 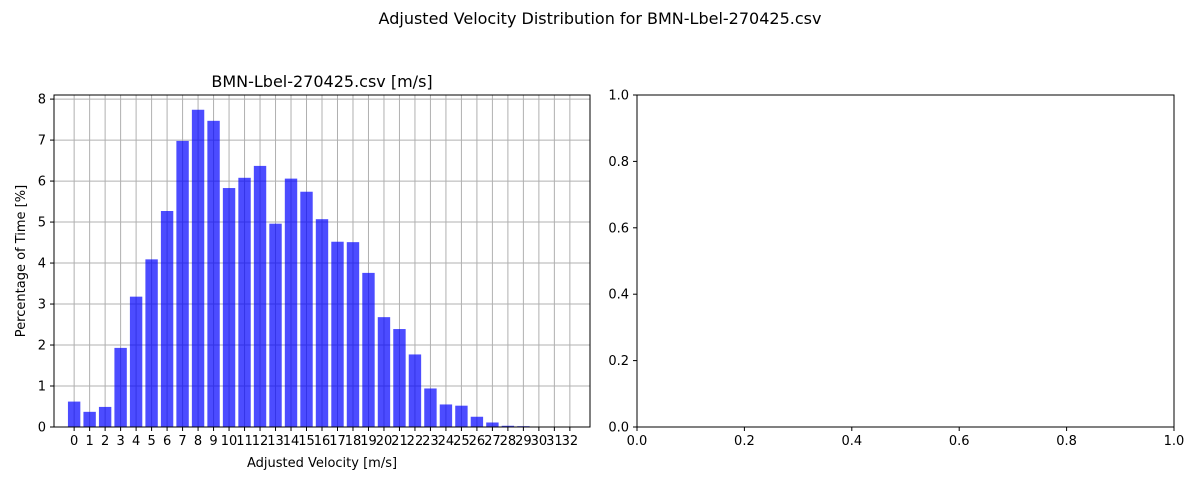 What do you see at coordinates (321, 81) in the screenshot?
I see `left-chart-title: BMN-Lbel-270425.csv [m/s]` at bounding box center [321, 81].